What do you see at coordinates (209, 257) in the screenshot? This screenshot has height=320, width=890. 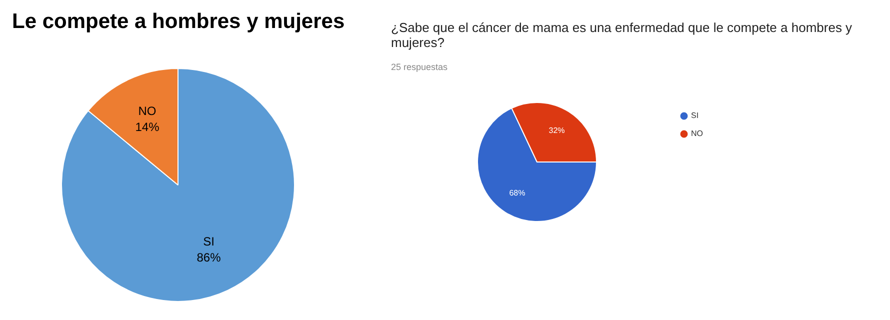 I see `data-label: 86%` at bounding box center [209, 257].